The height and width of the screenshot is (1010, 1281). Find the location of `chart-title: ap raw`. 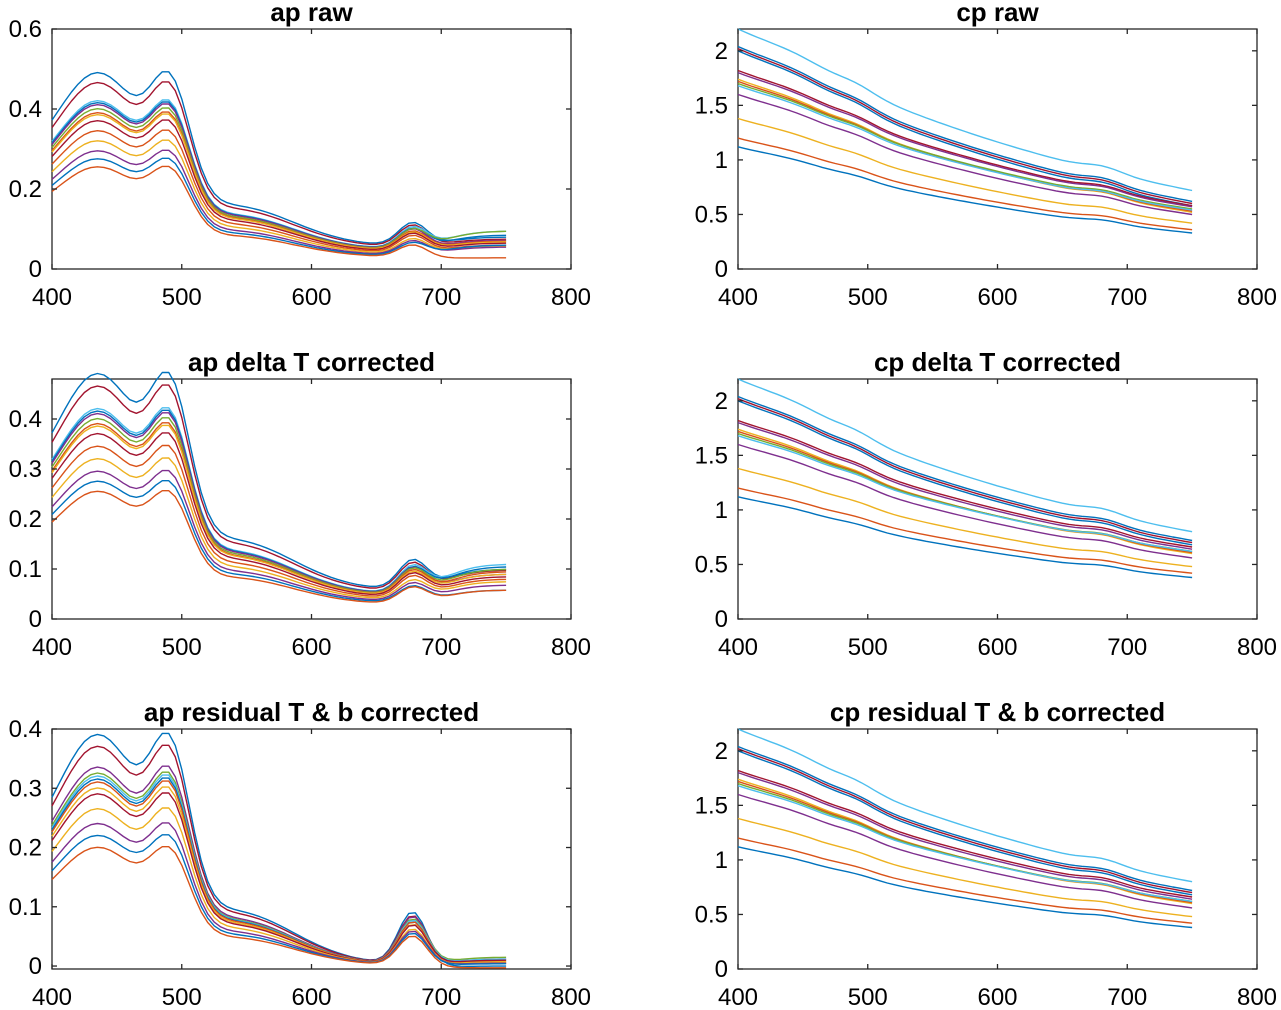

chart-title: ap raw is located at coordinates (311, 13).